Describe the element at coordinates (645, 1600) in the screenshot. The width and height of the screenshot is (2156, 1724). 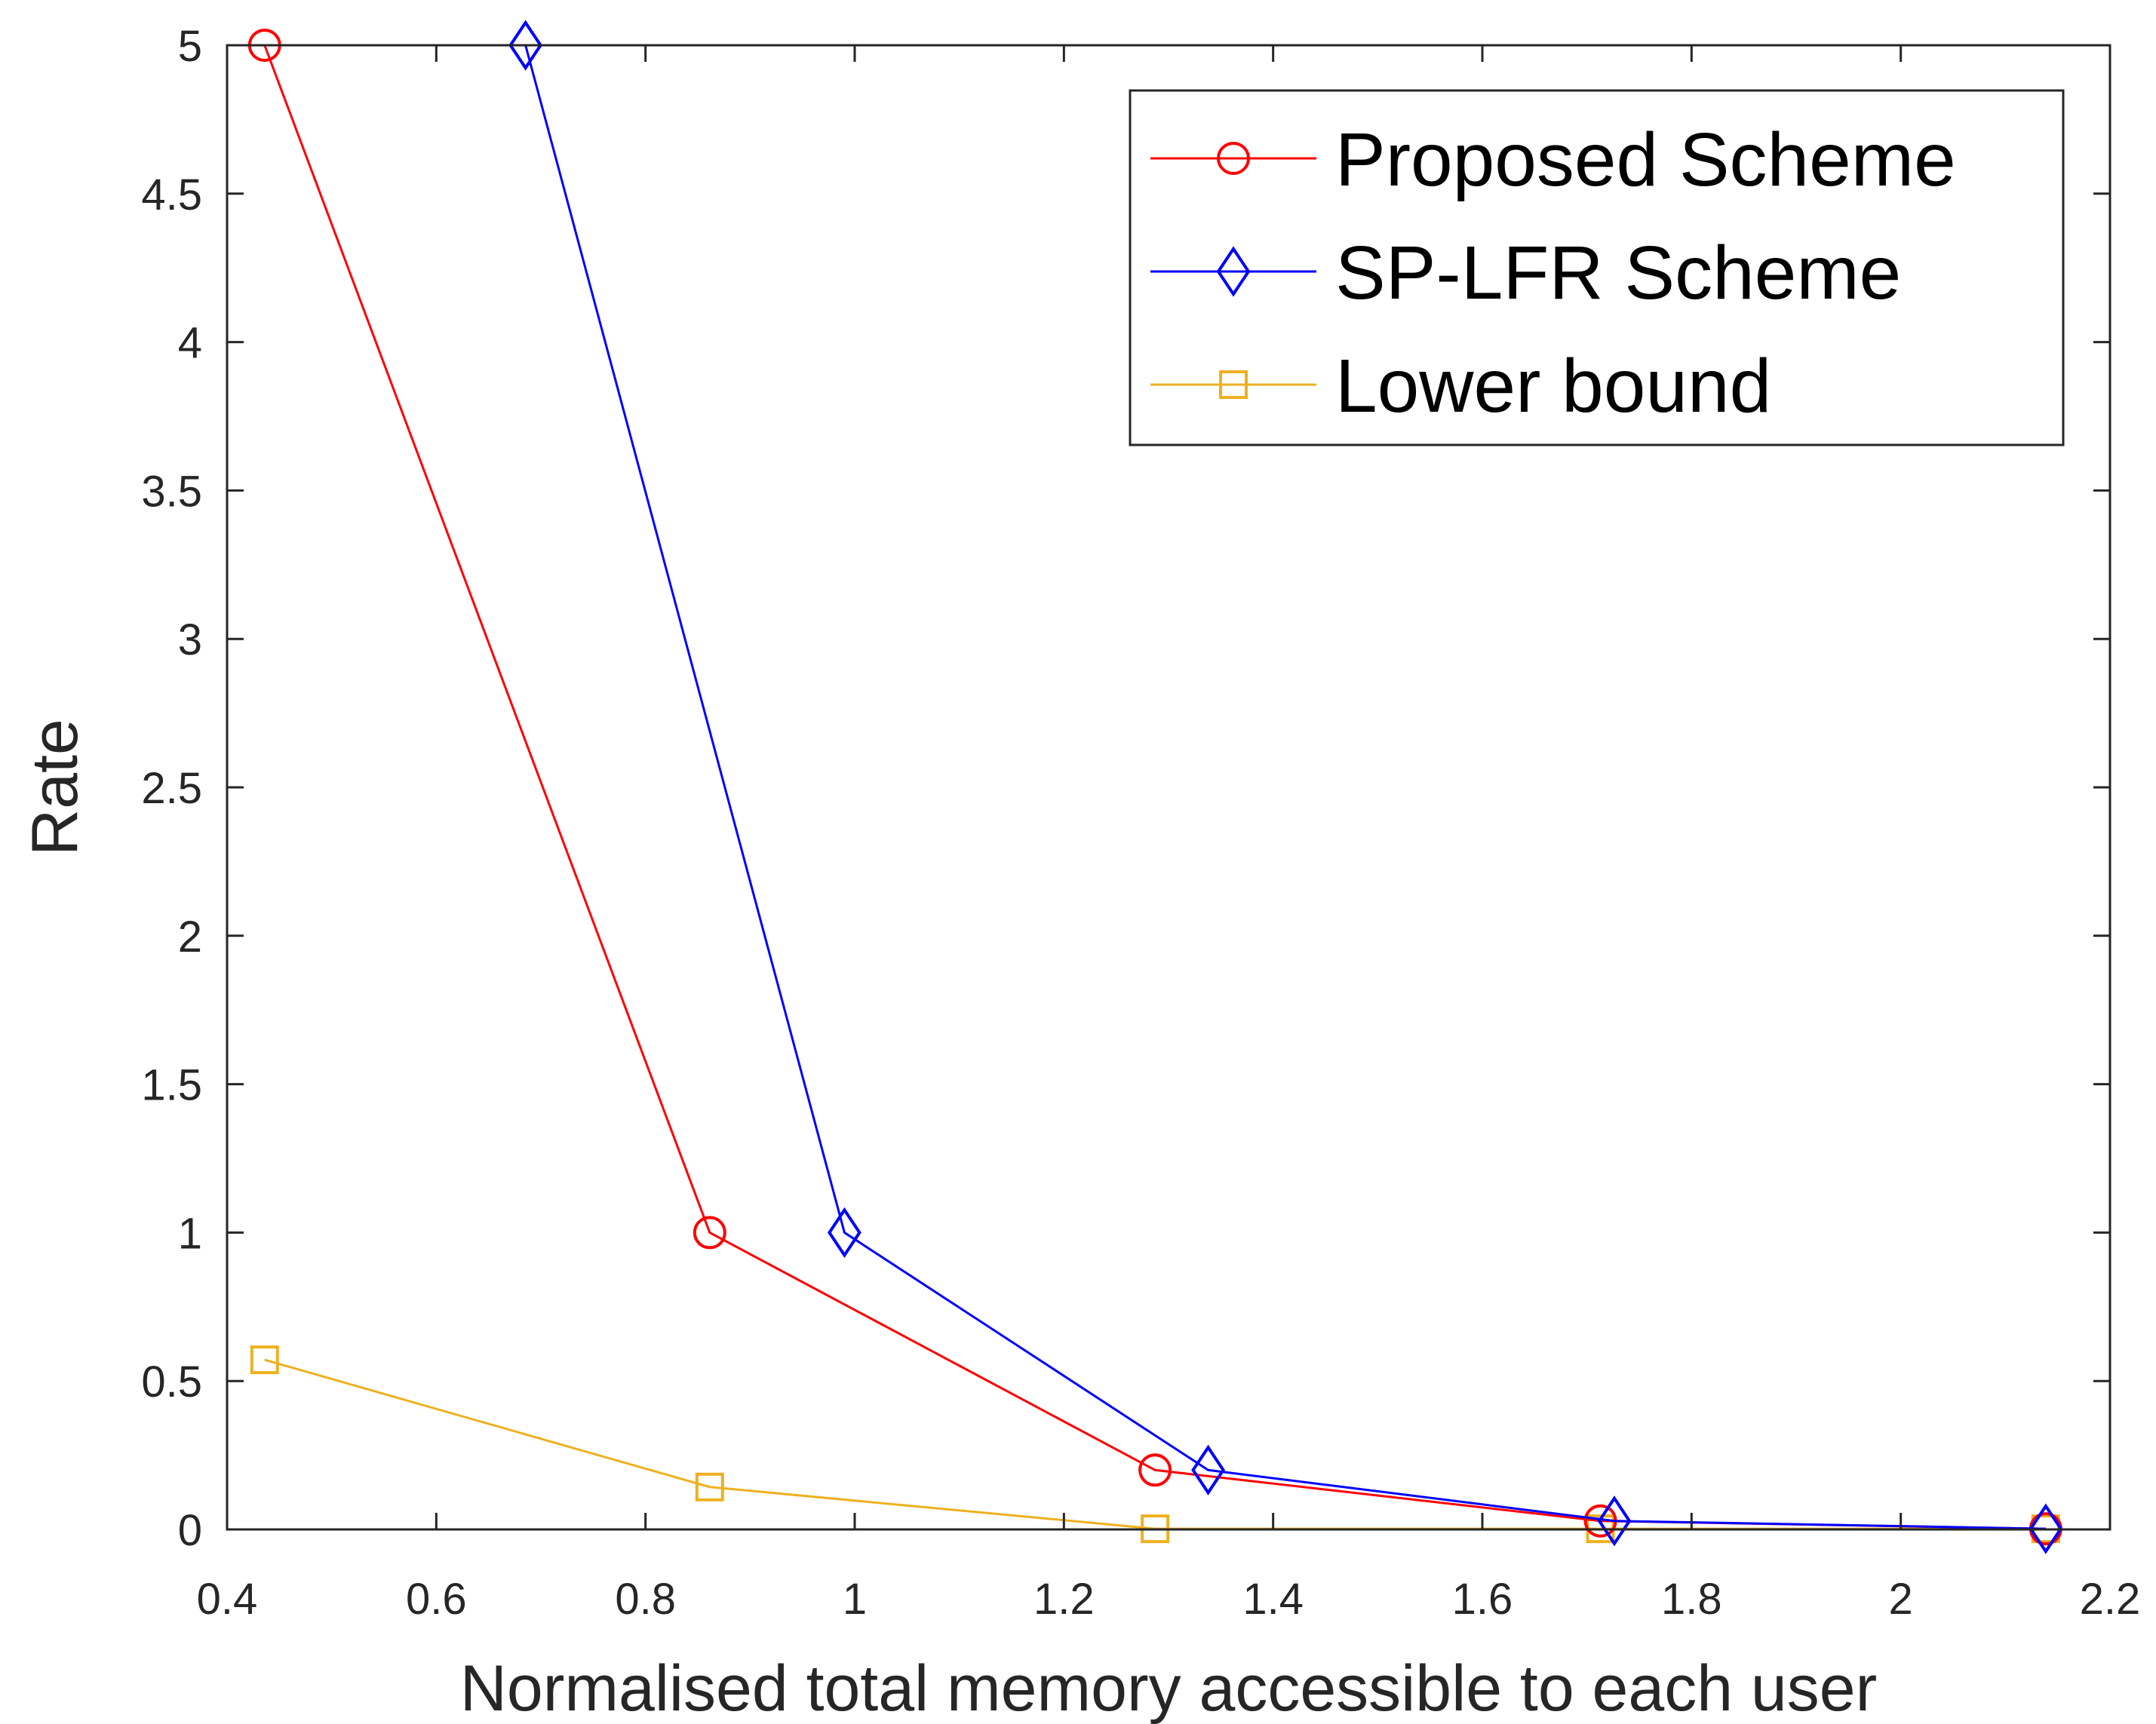
I see `x-tick-label: 0.8` at that location.